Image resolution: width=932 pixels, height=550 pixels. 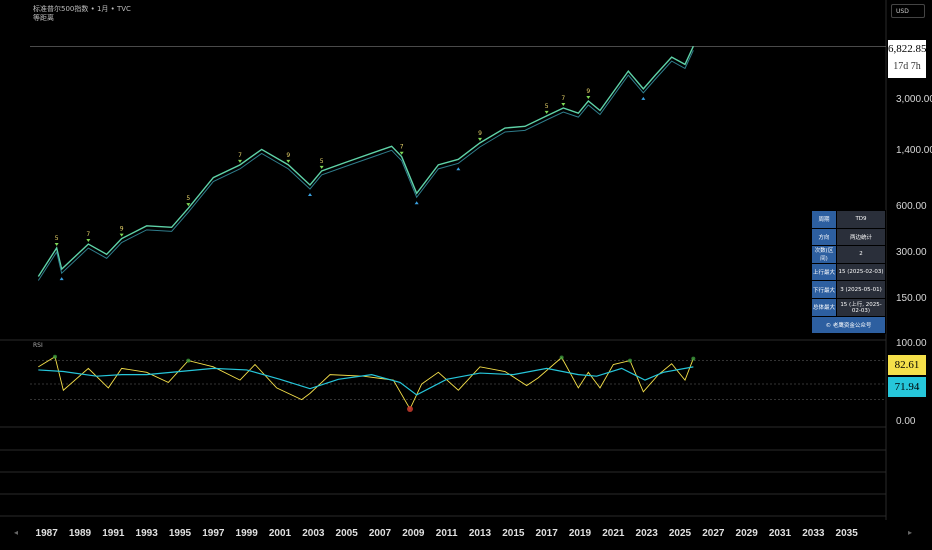 I want to click on bar-countdown: 17d 7h, so click(x=907, y=66).